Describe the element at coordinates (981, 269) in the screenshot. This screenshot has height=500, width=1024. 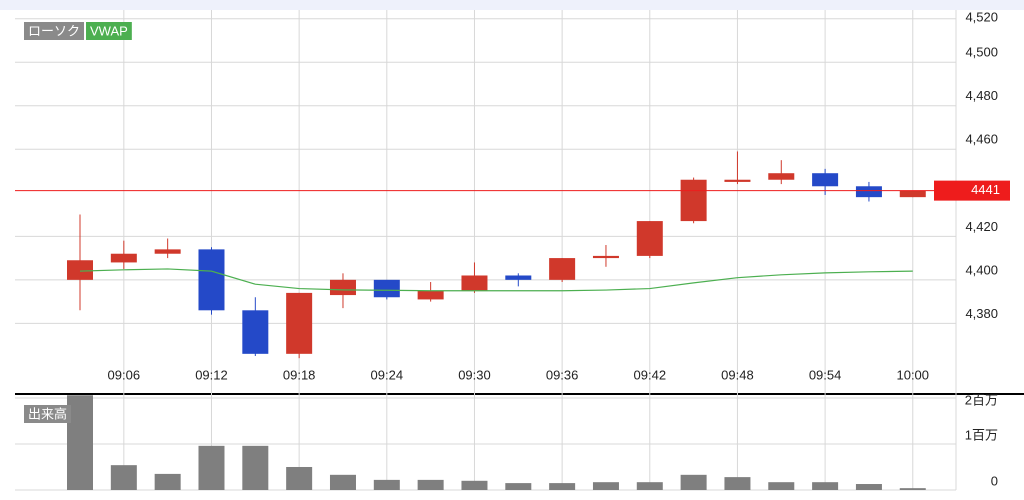
I see `y-tick-label: 4,400` at that location.